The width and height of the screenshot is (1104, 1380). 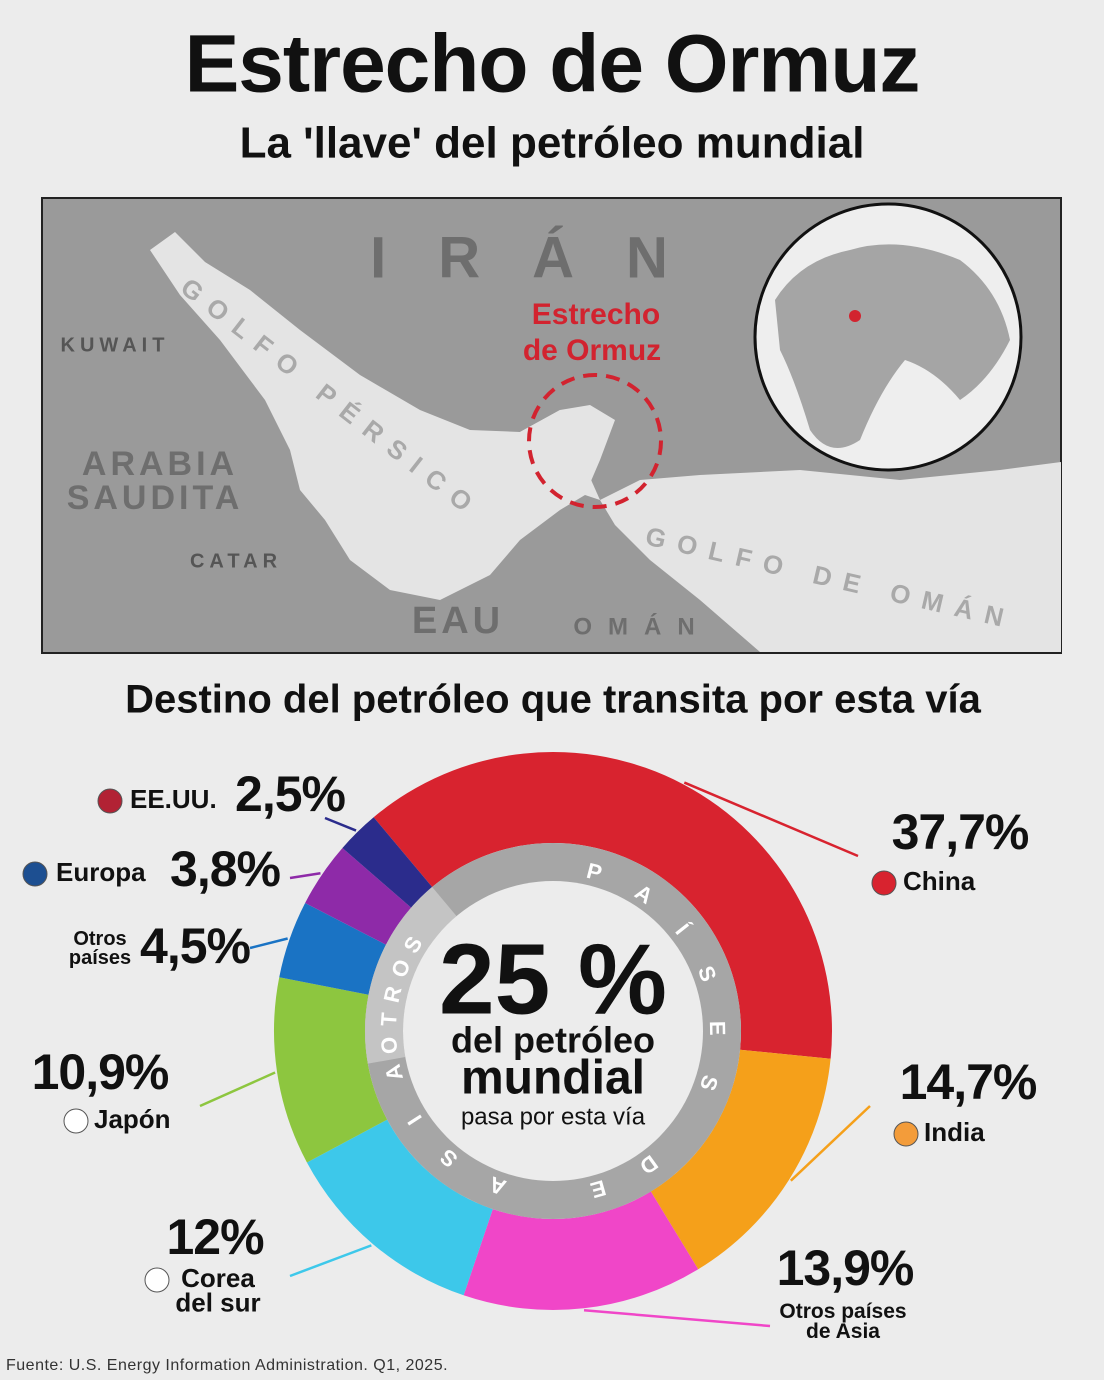 I want to click on country-label: IRÁN, so click(x=545, y=257).